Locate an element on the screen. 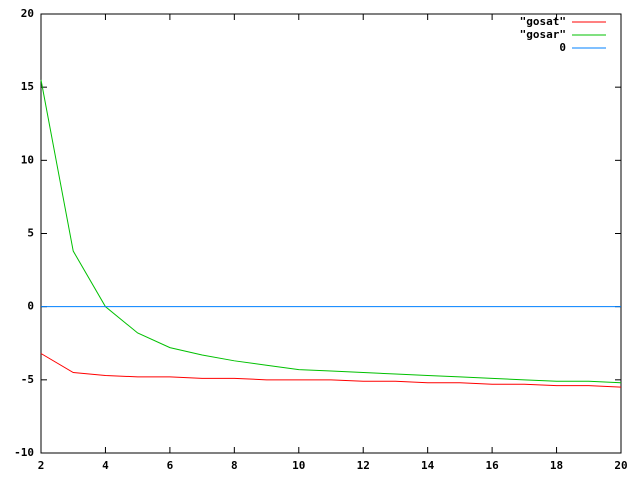 The width and height of the screenshot is (640, 480). x-tick-label: 16 is located at coordinates (492, 465).